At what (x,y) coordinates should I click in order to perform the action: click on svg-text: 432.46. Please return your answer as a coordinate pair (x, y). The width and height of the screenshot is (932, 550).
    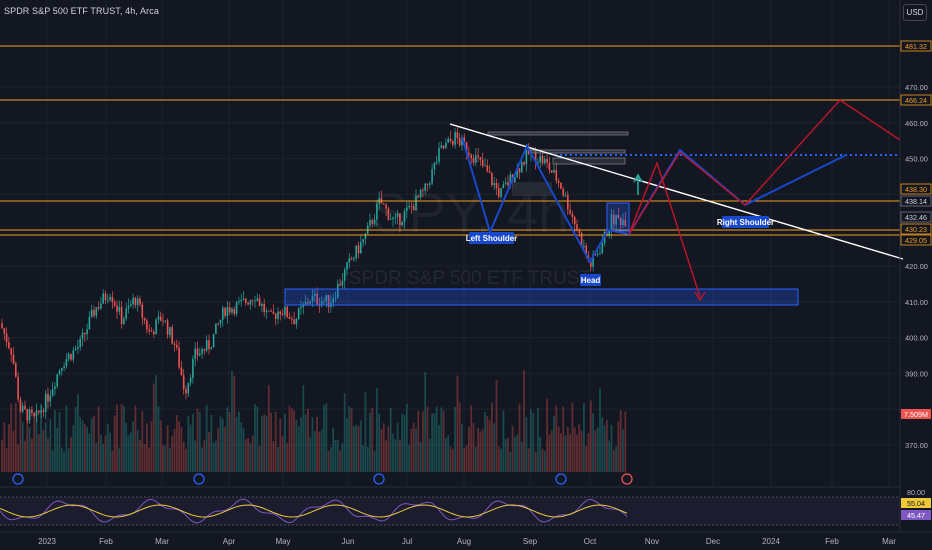
    Looking at the image, I should click on (916, 217).